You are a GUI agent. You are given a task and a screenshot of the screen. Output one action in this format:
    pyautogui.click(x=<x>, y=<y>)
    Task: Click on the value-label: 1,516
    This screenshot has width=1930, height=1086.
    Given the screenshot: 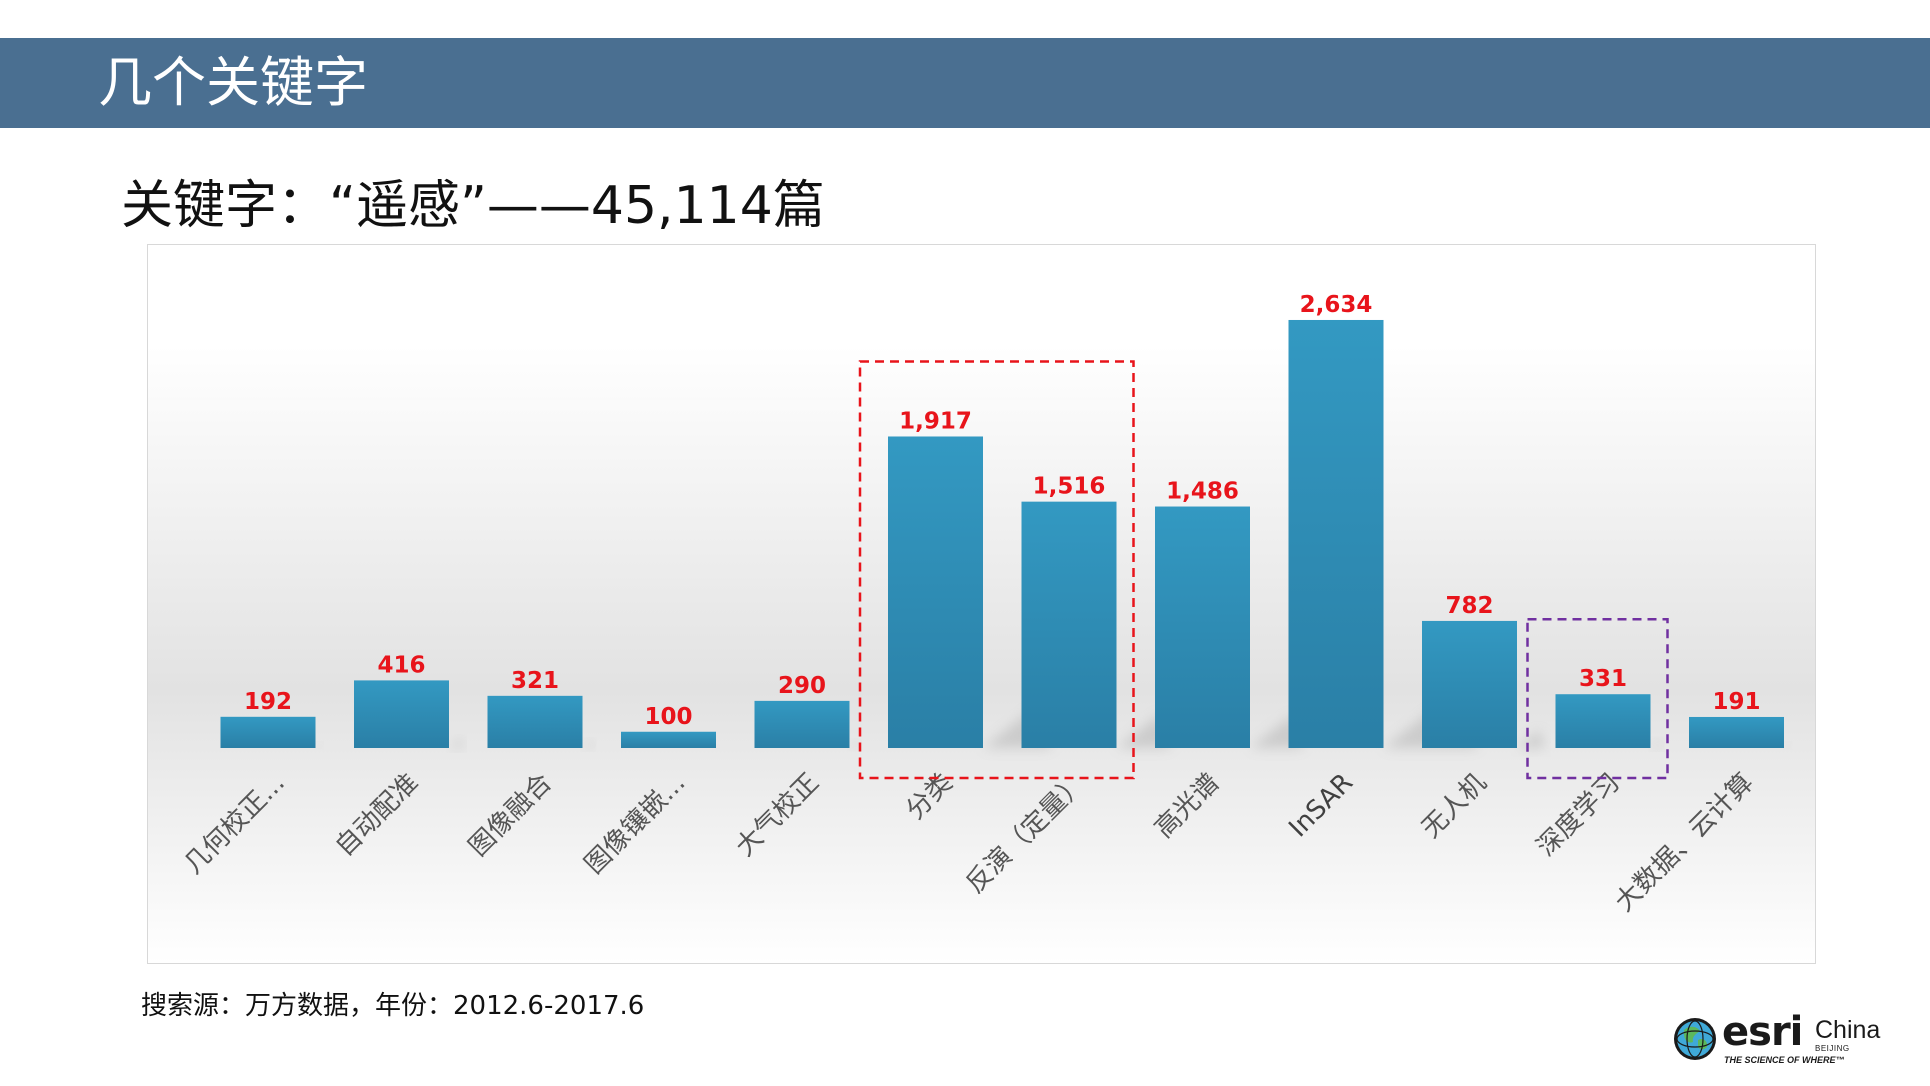 What is the action you would take?
    pyautogui.click(x=1069, y=487)
    